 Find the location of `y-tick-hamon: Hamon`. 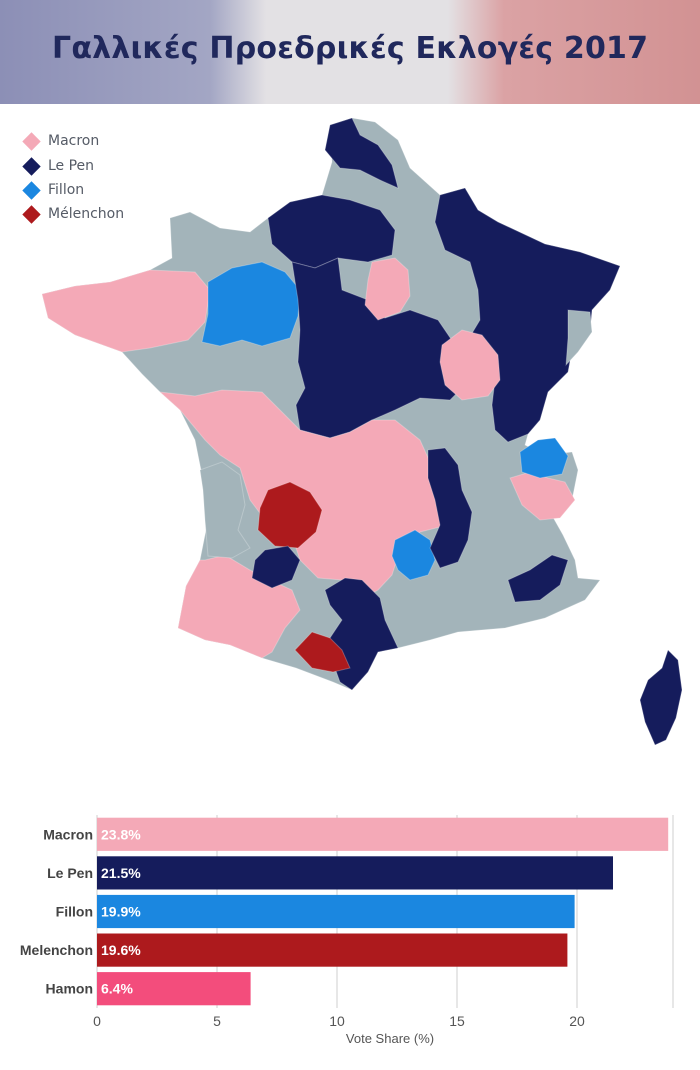

y-tick-hamon: Hamon is located at coordinates (69, 989).